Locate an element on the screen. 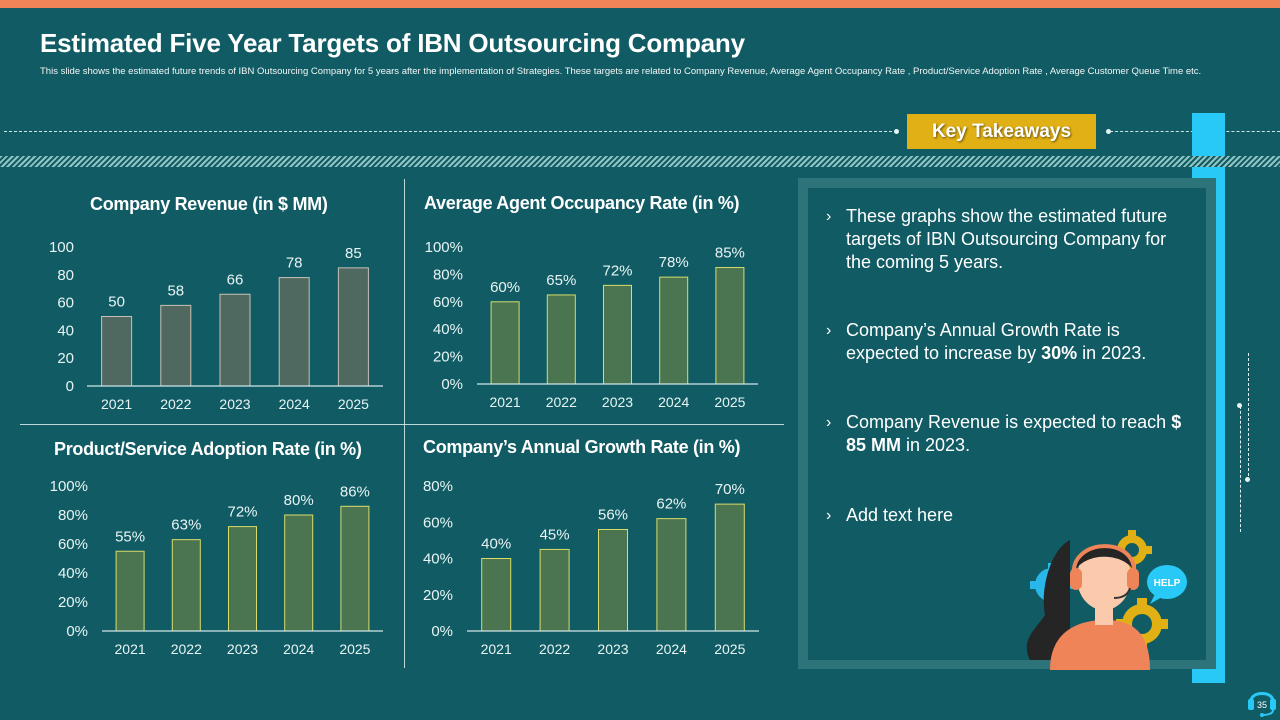  hatched-band is located at coordinates (640, 161).